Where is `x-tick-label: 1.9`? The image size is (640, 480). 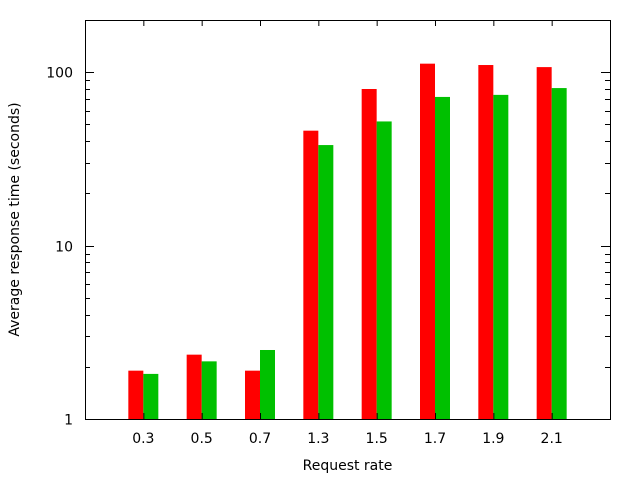
x-tick-label: 1.9 is located at coordinates (493, 439).